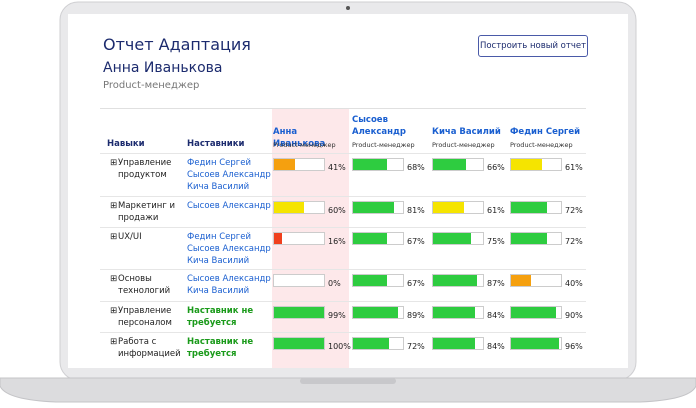 This screenshot has height=408, width=696. What do you see at coordinates (299, 138) in the screenshot?
I see `person-name: Анна Иванькова` at bounding box center [299, 138].